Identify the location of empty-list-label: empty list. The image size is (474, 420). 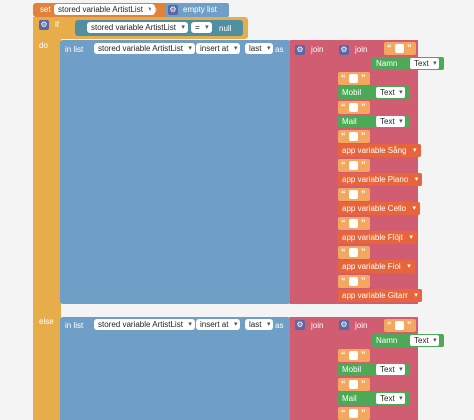
(200, 9).